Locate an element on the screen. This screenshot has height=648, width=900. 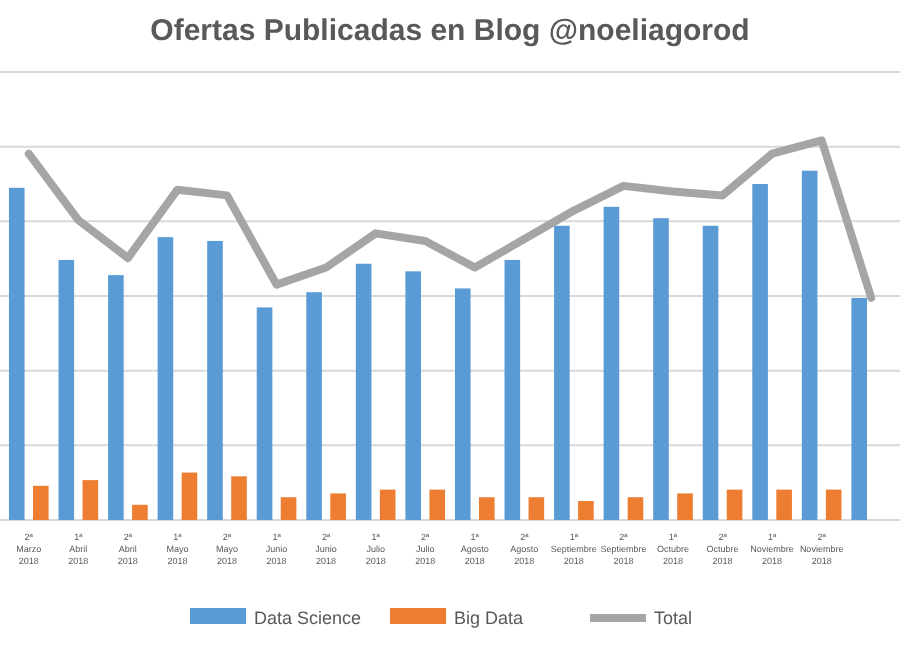
legend-label: Total is located at coordinates (673, 618).